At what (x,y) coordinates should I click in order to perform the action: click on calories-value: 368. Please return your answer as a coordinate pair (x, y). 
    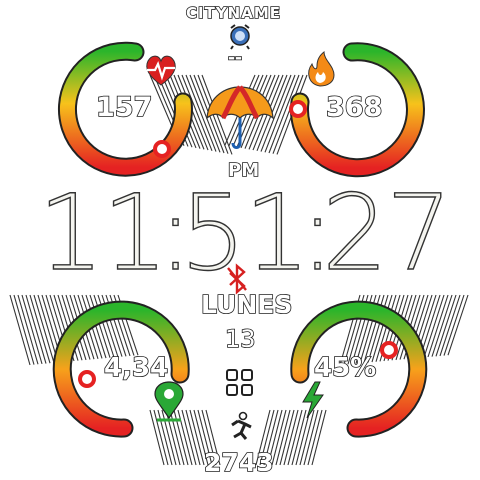
    Looking at the image, I should click on (354, 107).